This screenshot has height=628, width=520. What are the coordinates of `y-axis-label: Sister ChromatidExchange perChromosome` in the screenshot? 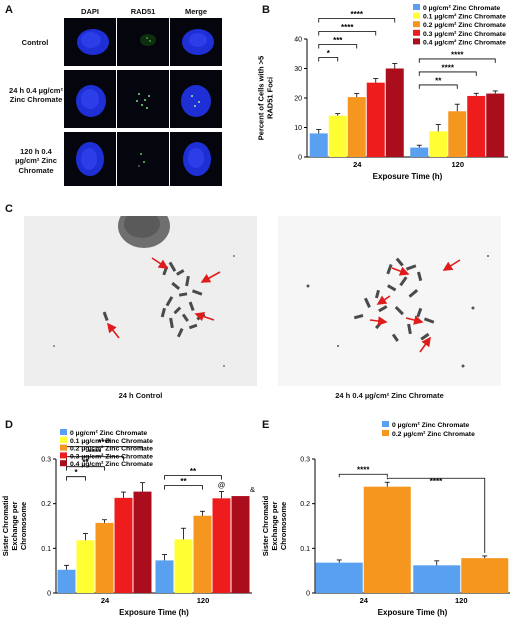 It's located at (274, 525).